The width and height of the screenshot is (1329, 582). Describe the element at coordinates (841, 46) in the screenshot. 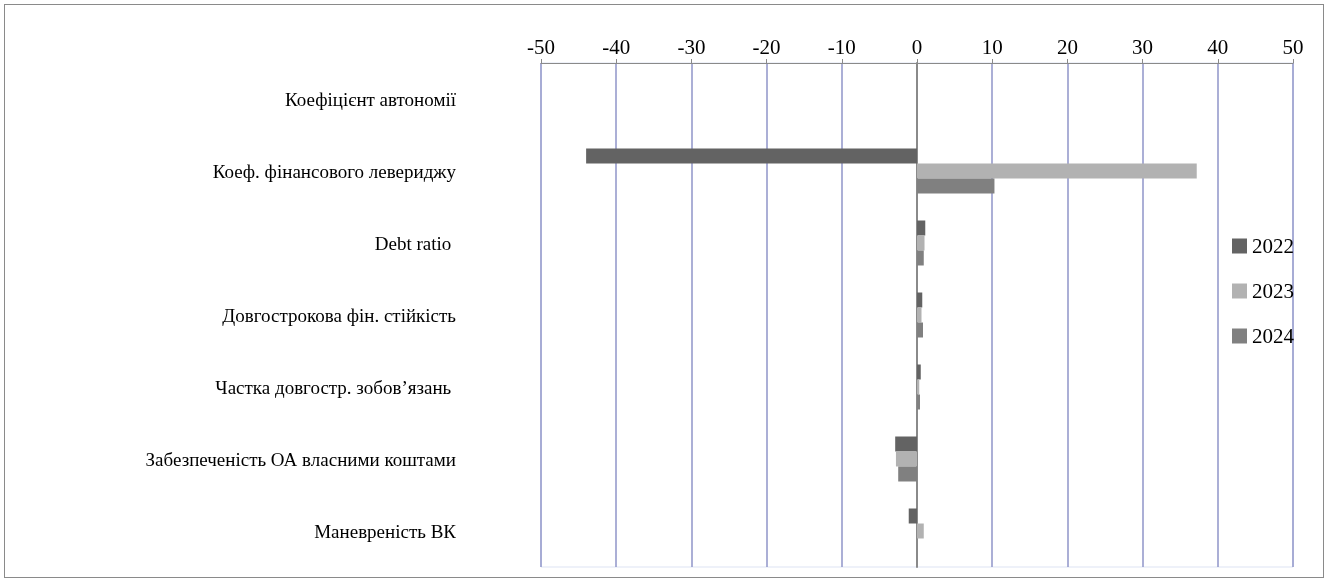

I see `x-tick-label: -10` at that location.